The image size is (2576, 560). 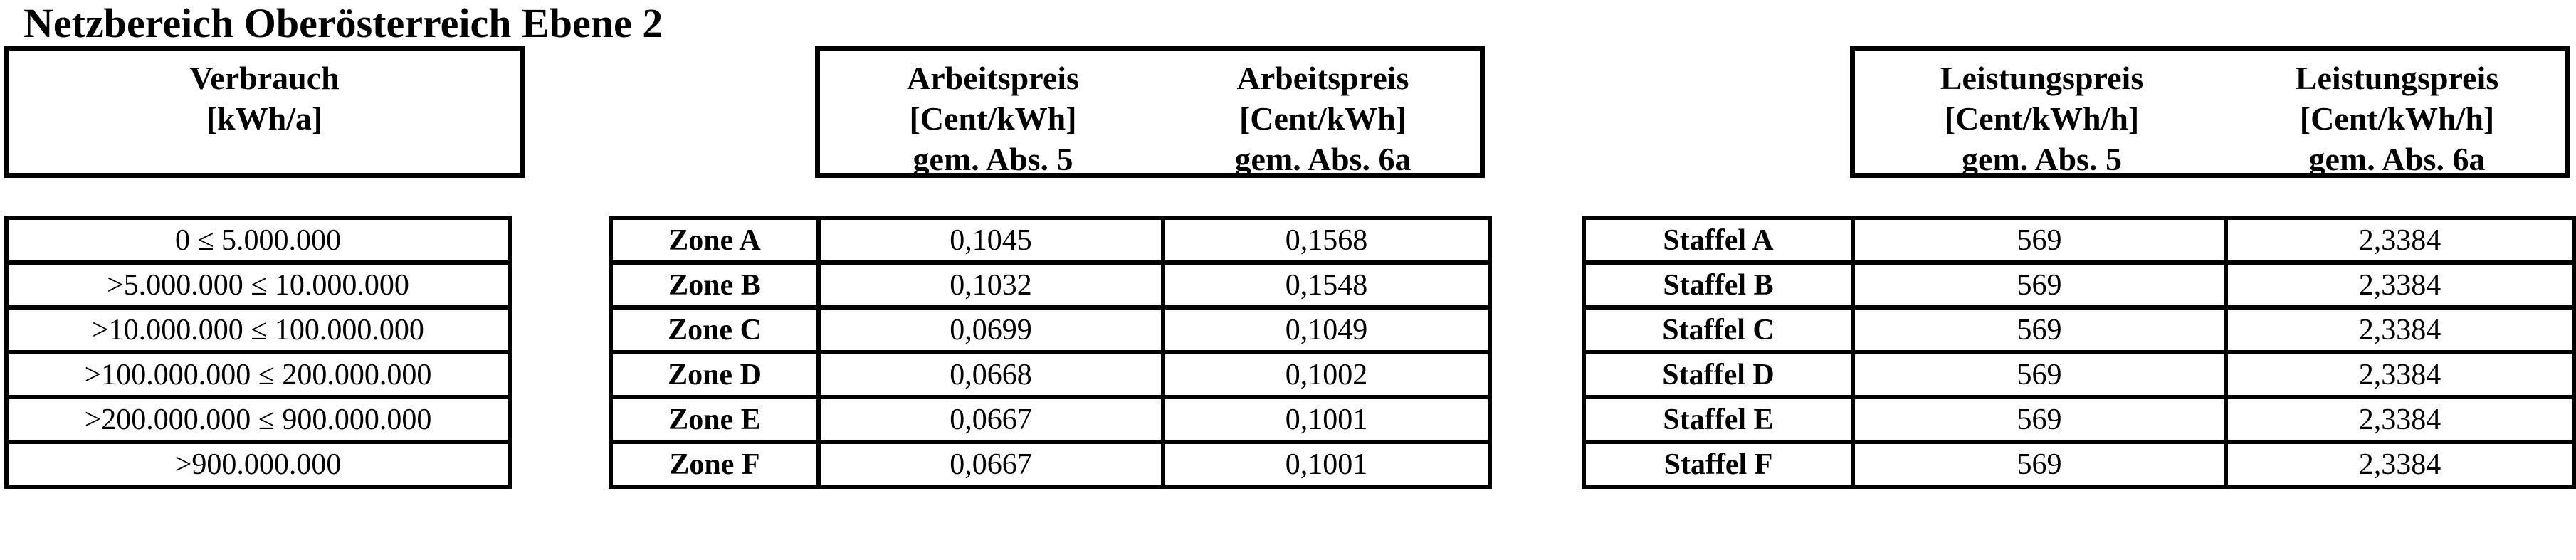 I want to click on arbeitspreis-abs5-cell: 0,1045, so click(x=990, y=240).